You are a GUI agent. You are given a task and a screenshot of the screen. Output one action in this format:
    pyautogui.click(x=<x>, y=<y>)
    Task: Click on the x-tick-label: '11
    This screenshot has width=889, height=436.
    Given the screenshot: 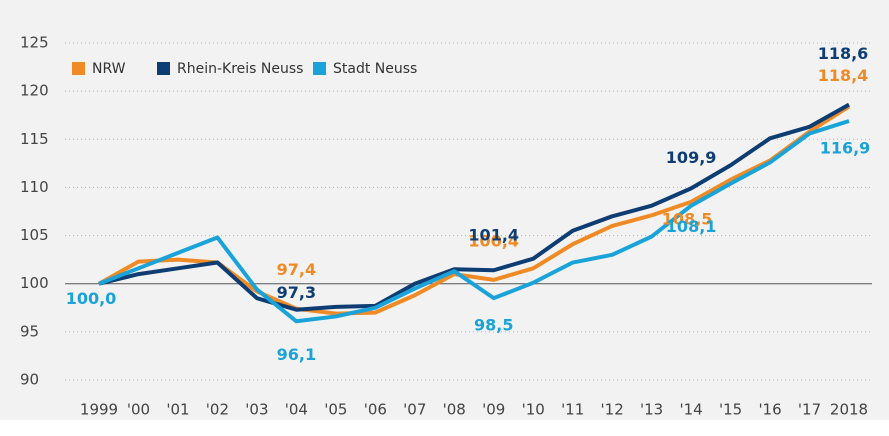 What is the action you would take?
    pyautogui.click(x=572, y=410)
    